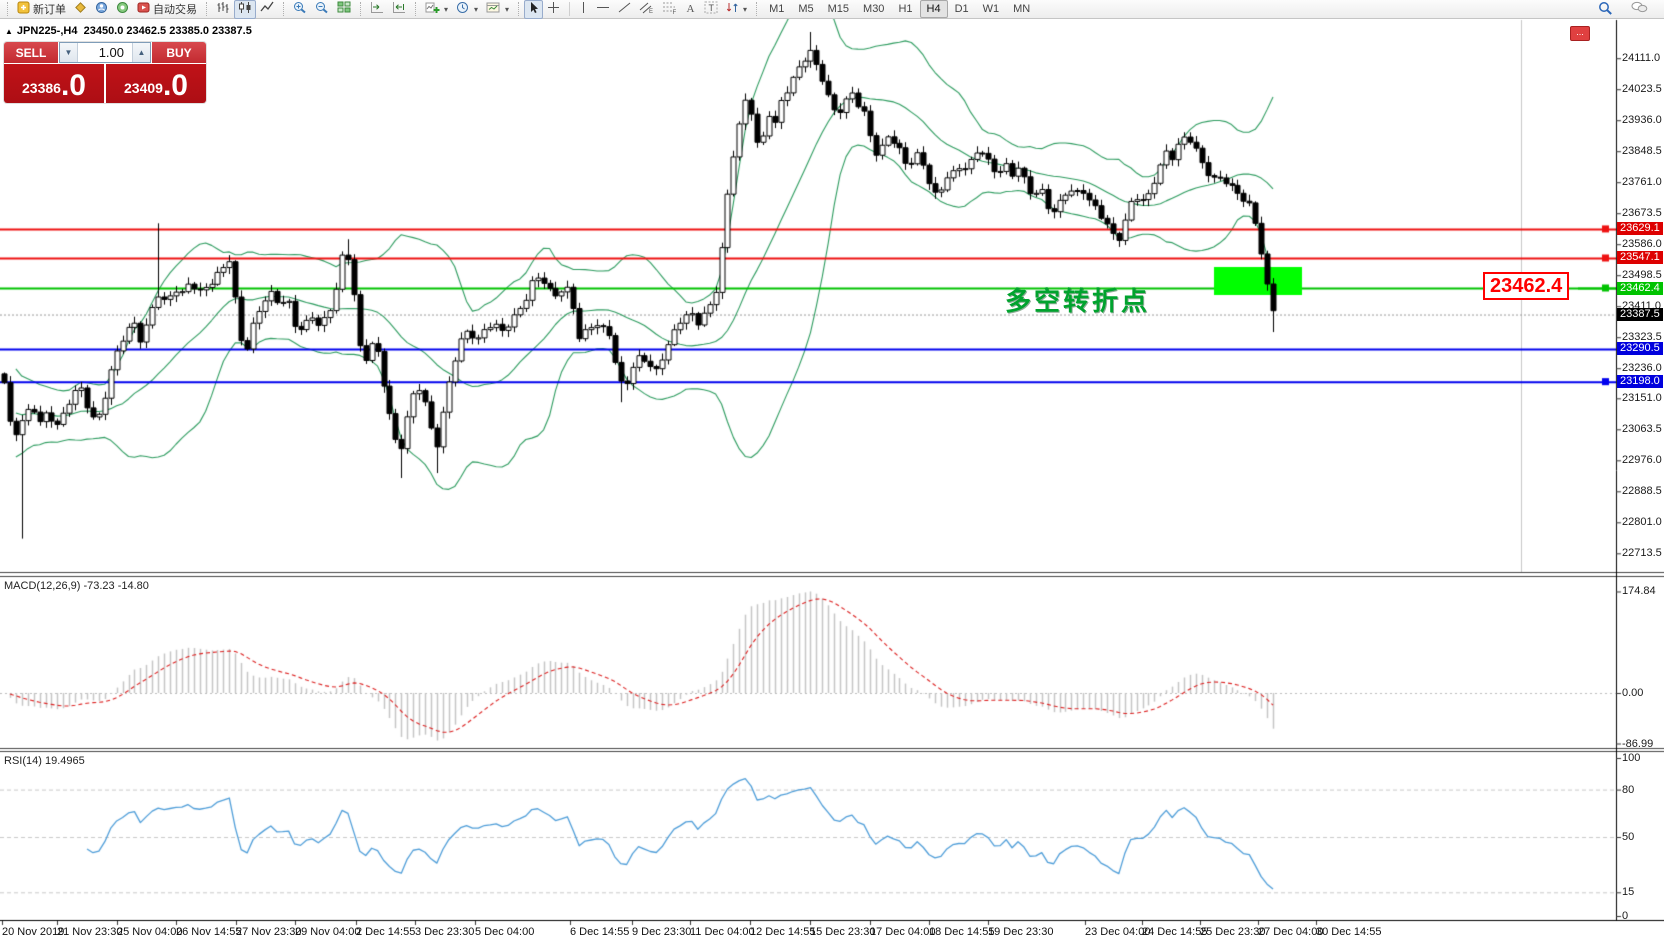  Describe the element at coordinates (806, 9) in the screenshot. I see `timeframe-m5: M5` at that location.